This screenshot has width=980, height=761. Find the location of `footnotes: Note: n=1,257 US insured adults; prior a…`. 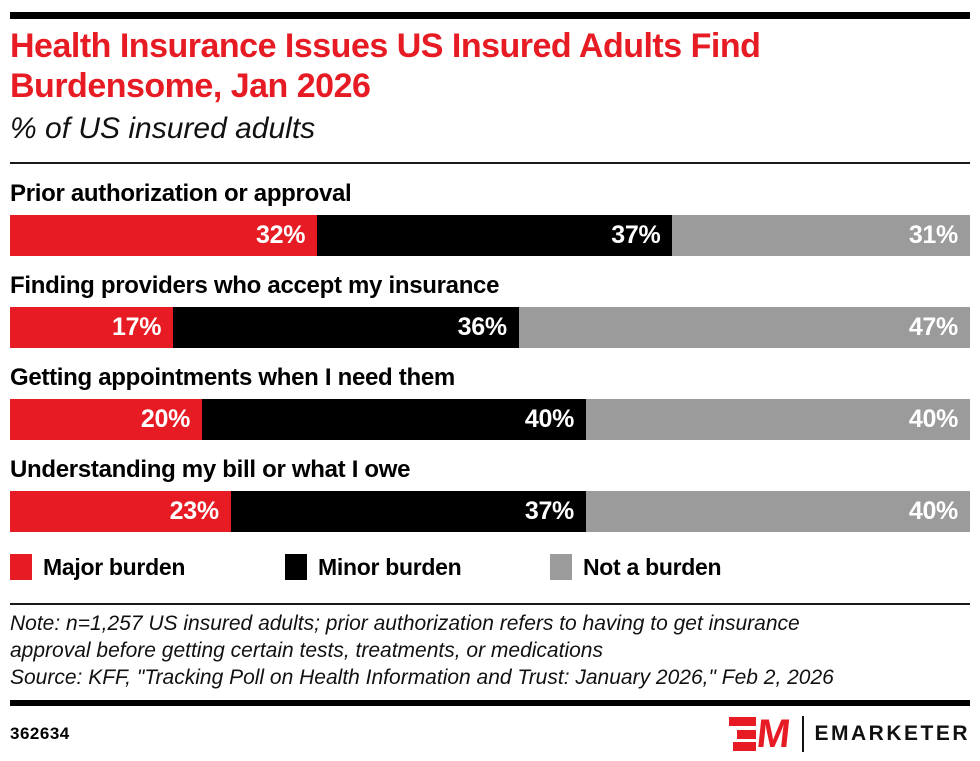

footnotes: Note: n=1,257 US insured adults; prior a… is located at coordinates (490, 650).